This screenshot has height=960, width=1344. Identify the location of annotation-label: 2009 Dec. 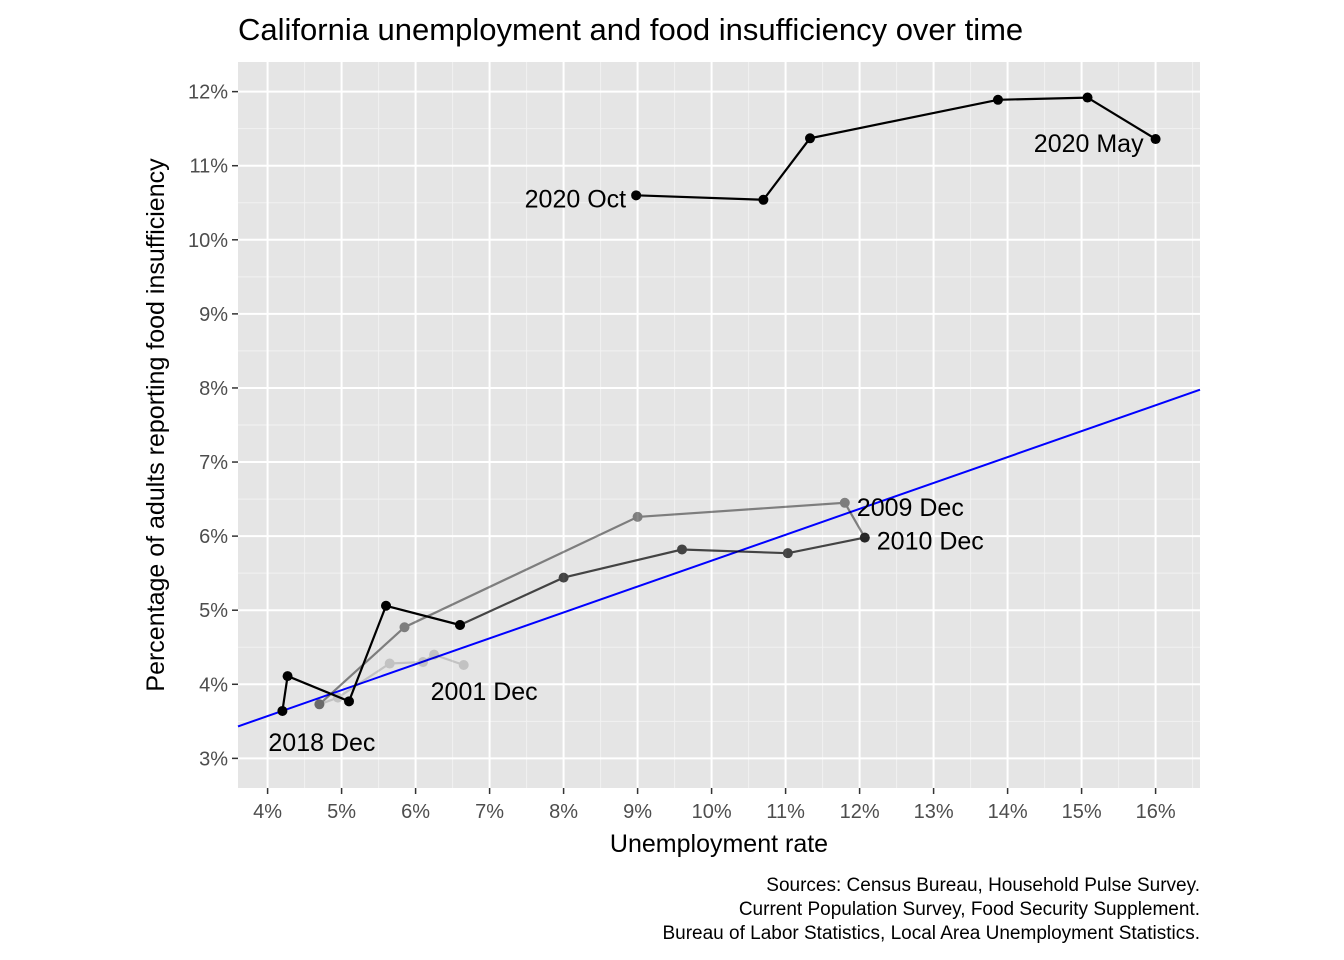
(910, 508).